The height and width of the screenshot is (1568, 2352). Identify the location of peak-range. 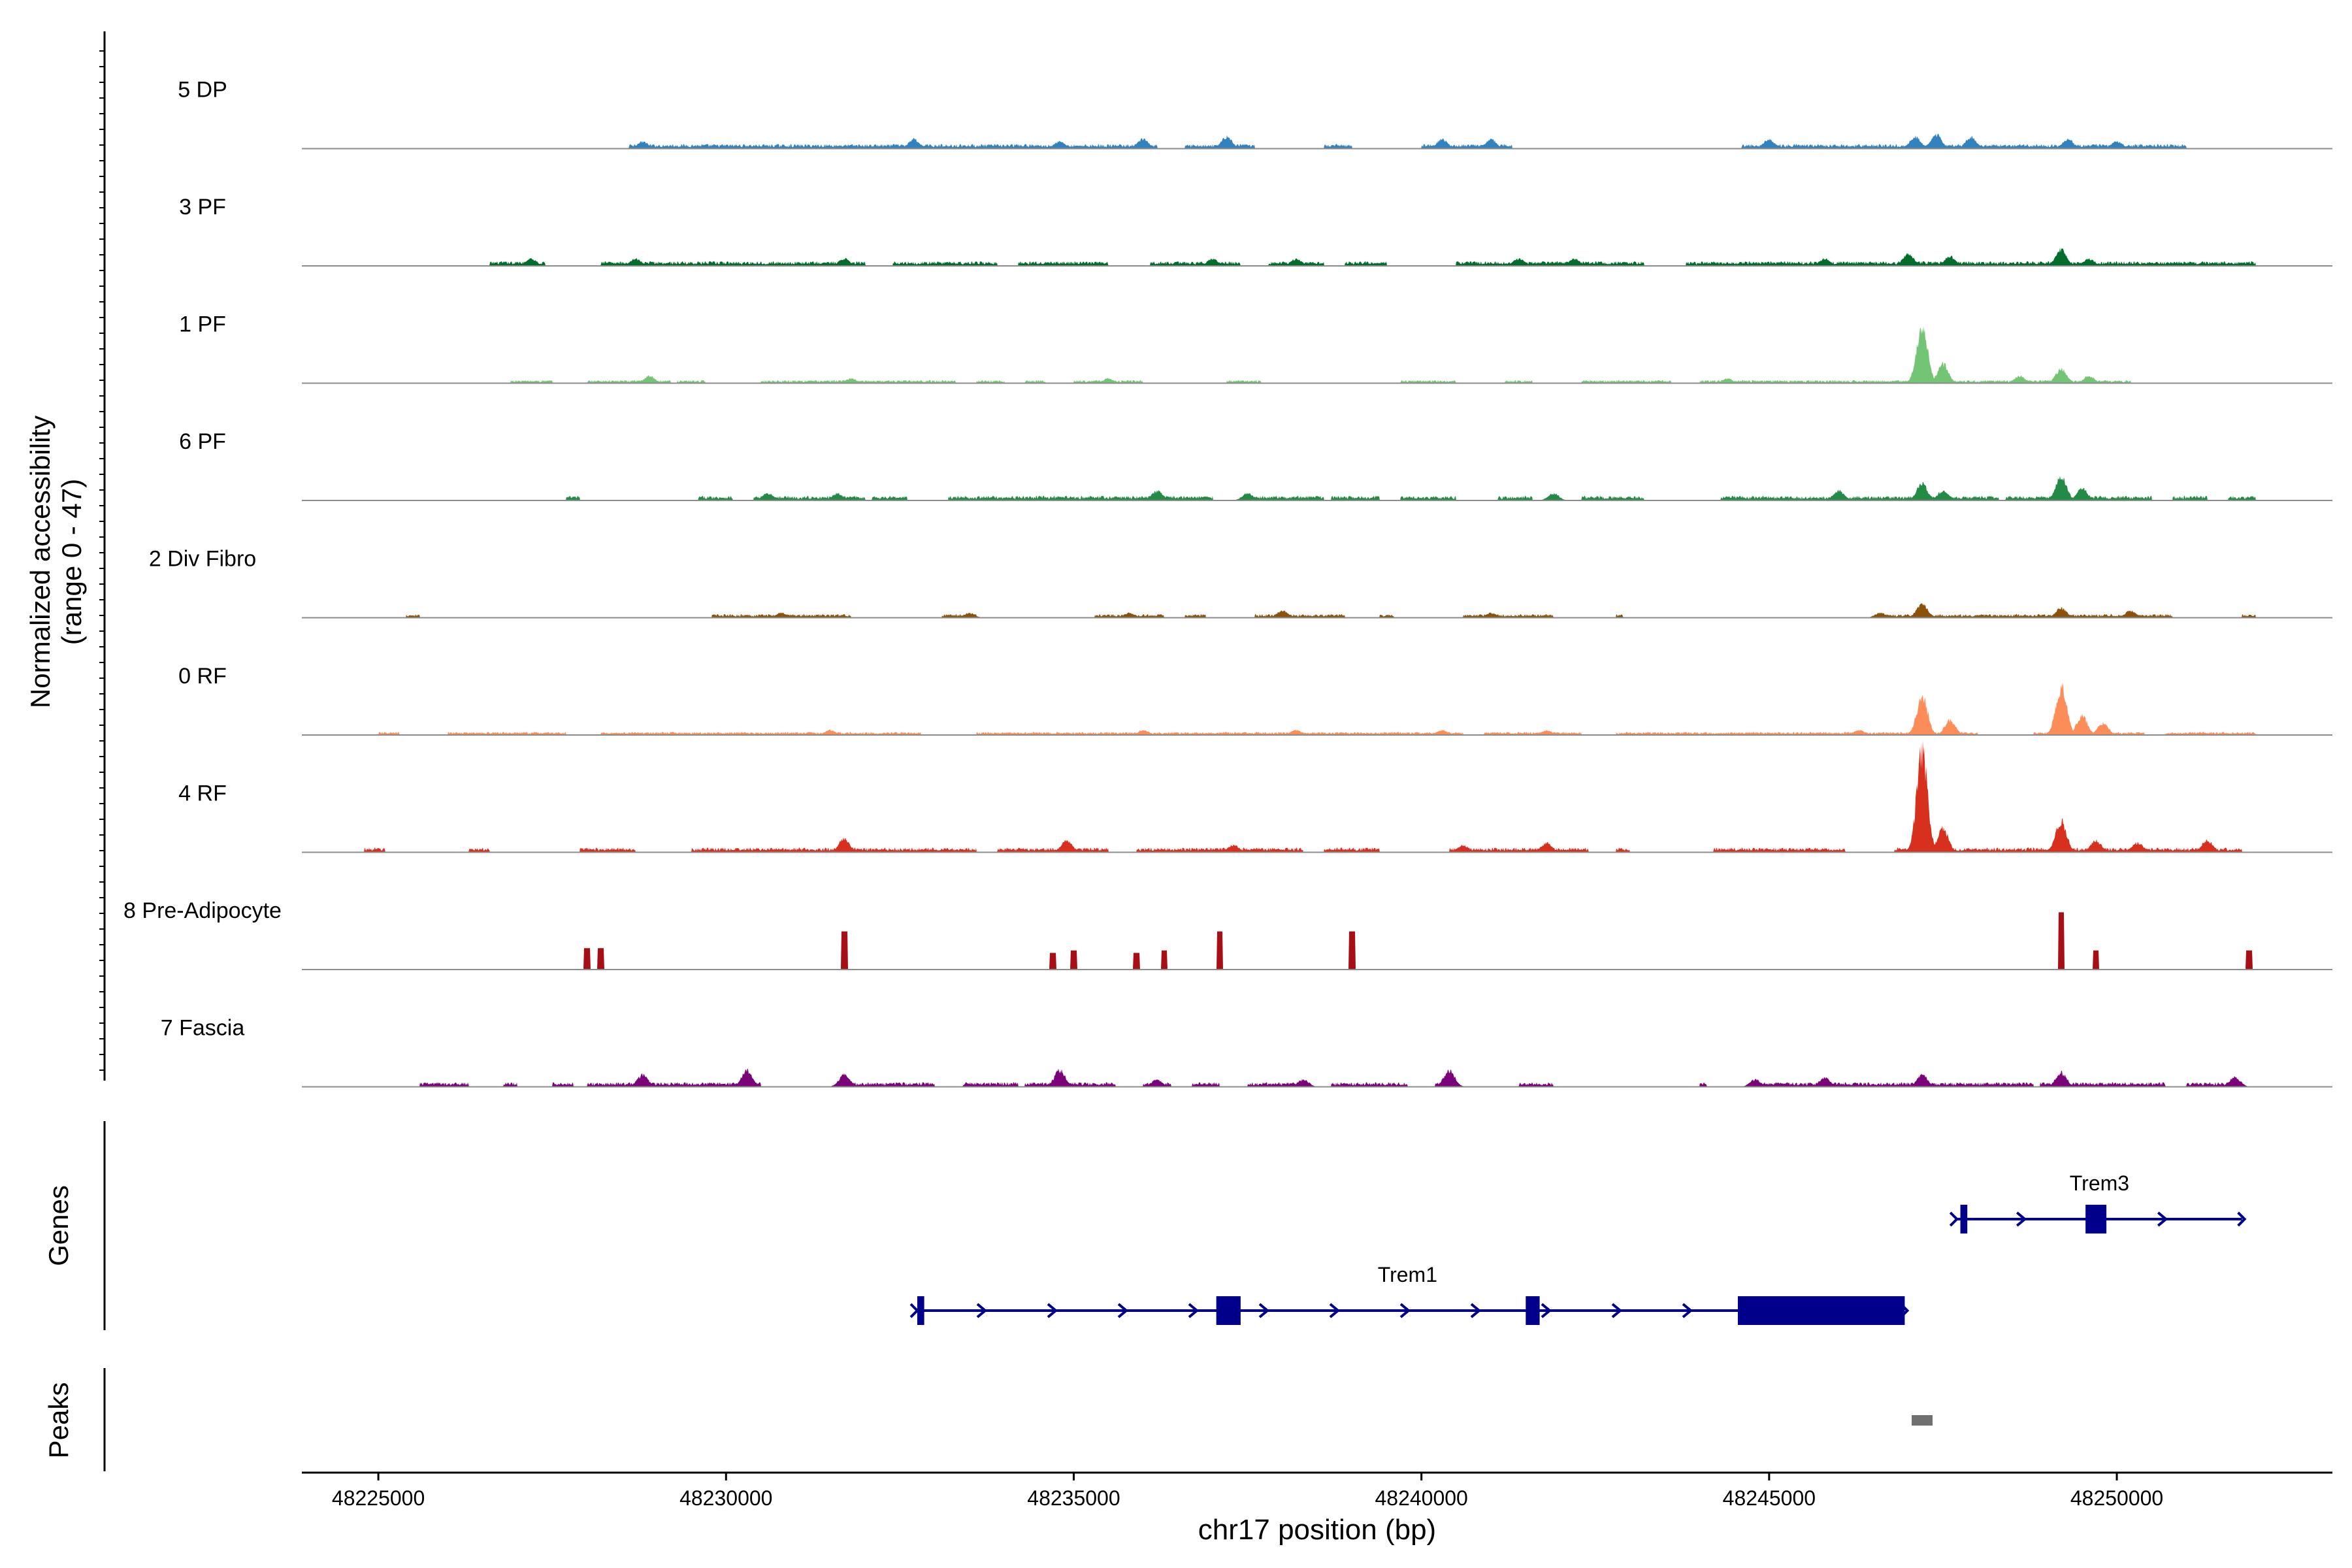
(1922, 1420).